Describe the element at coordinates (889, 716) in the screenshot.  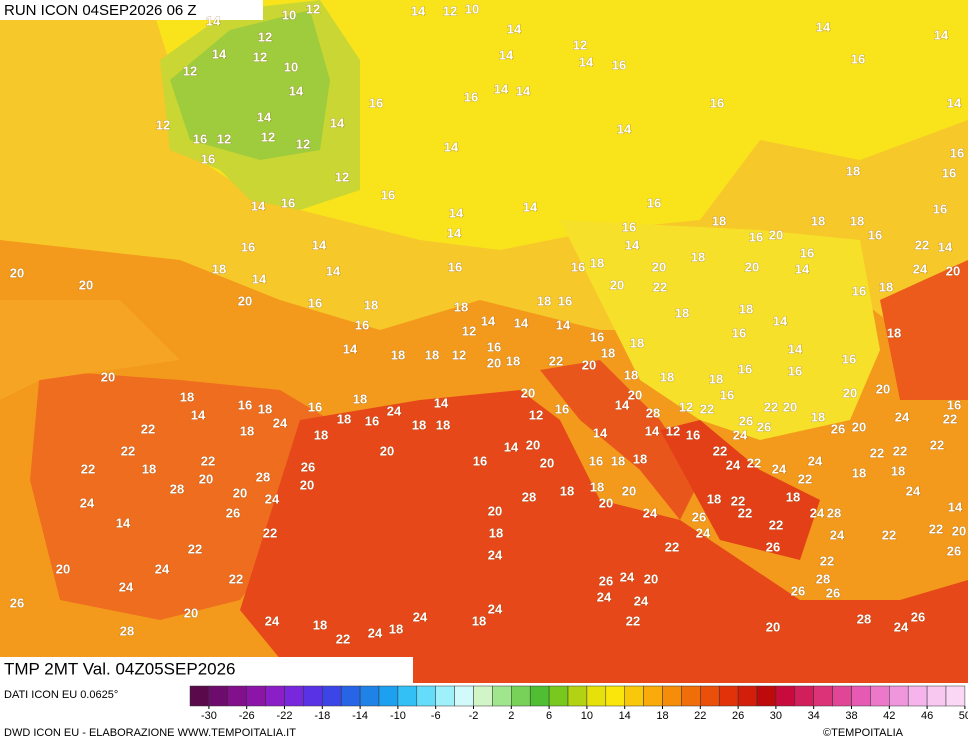
I see `colorbar-tick-label: 42` at that location.